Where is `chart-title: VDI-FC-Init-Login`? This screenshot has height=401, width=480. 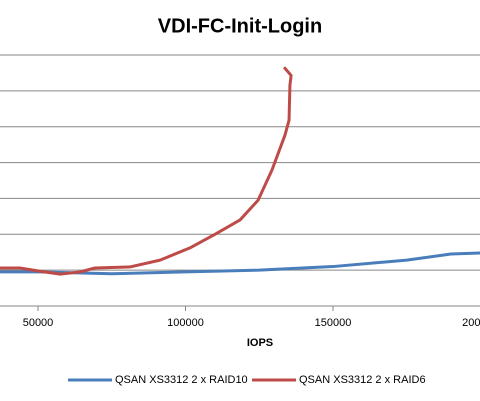 chart-title: VDI-FC-Init-Login is located at coordinates (240, 26).